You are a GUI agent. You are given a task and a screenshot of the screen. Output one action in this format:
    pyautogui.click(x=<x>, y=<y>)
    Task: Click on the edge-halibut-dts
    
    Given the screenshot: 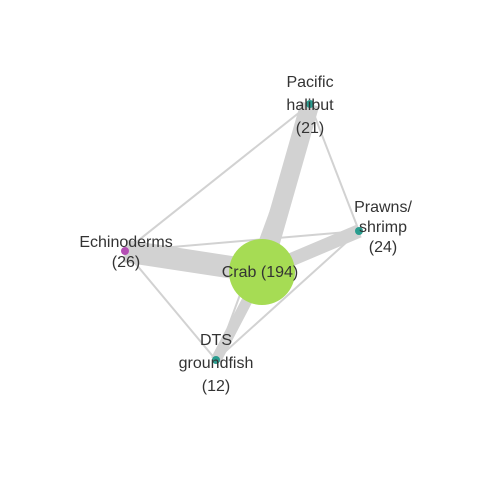 What is the action you would take?
    pyautogui.click(x=263, y=232)
    